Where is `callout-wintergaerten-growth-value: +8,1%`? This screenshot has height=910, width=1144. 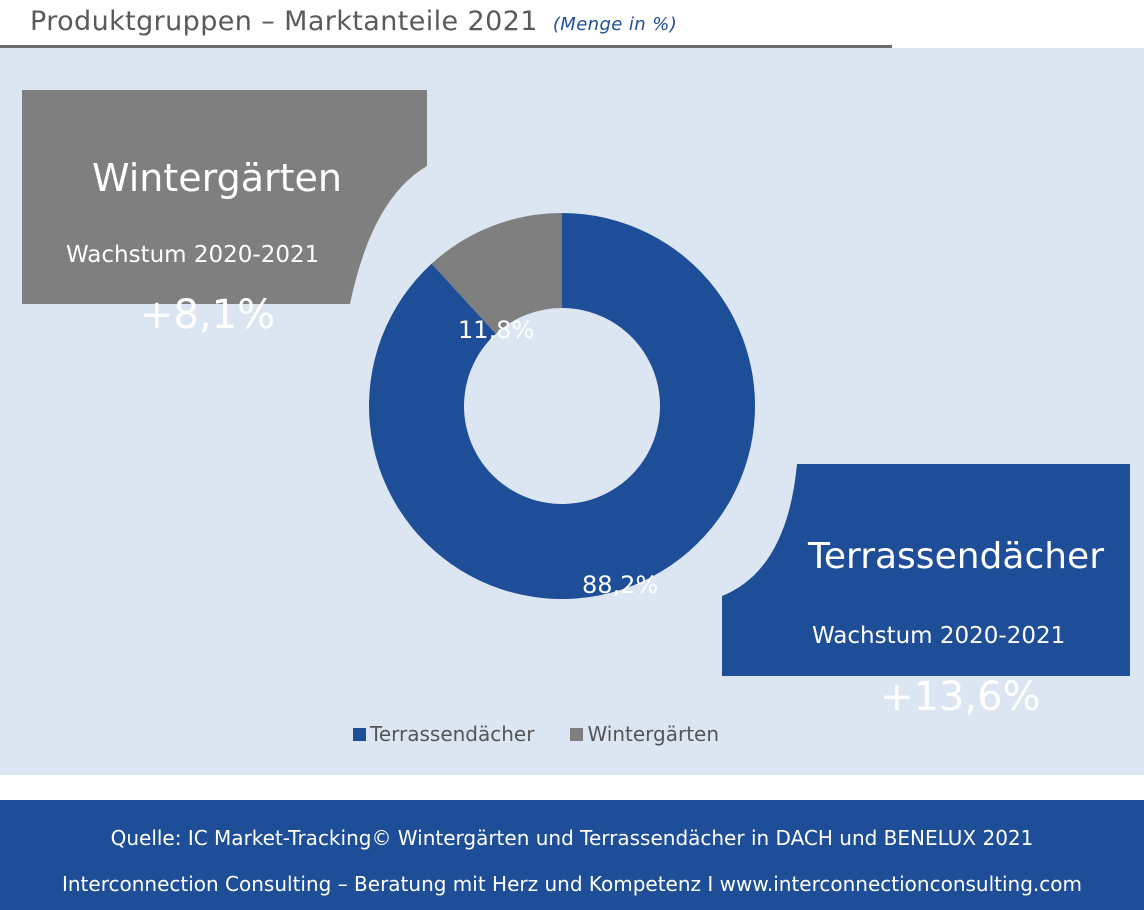
callout-wintergaerten-growth-value: +8,1% is located at coordinates (208, 315).